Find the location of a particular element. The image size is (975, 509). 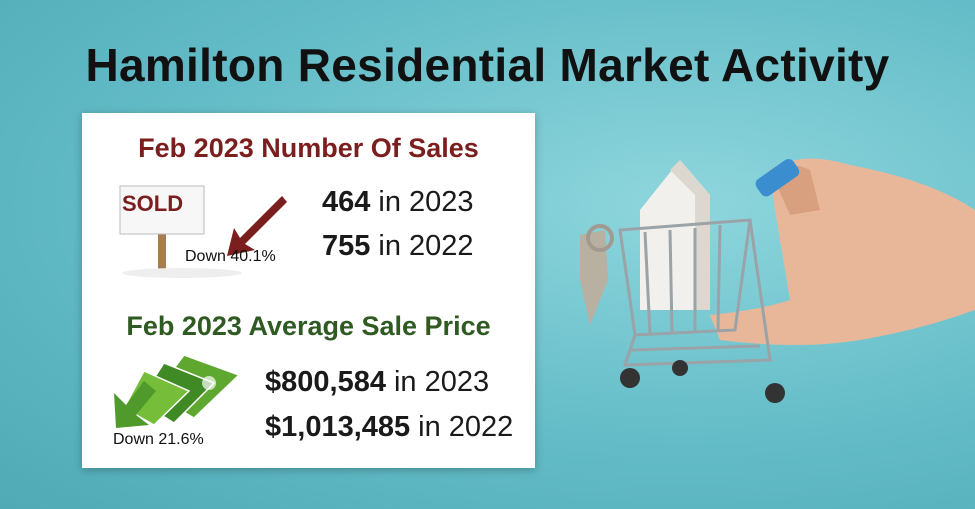

price-change: Down 21.6% is located at coordinates (158, 439).